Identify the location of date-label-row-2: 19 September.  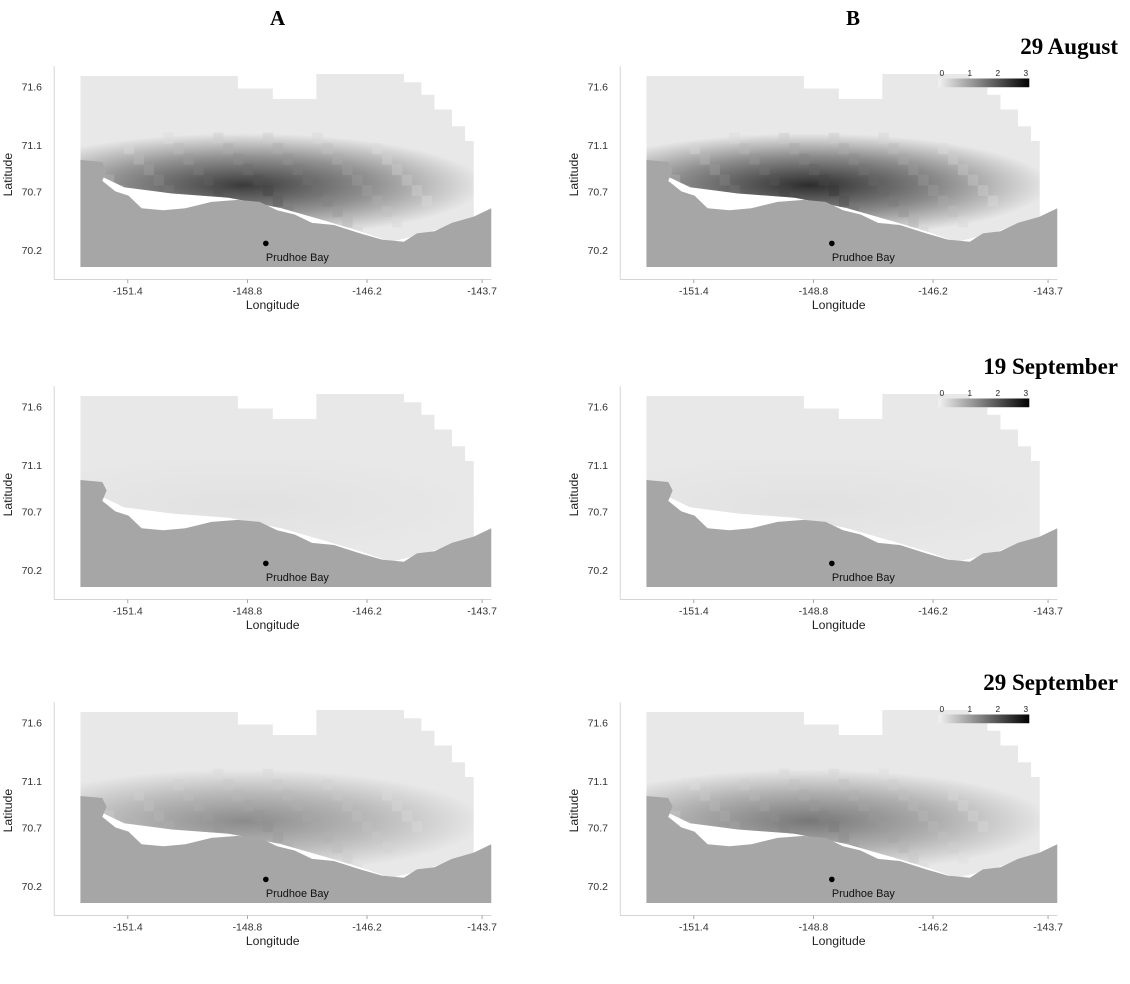
(1050, 366).